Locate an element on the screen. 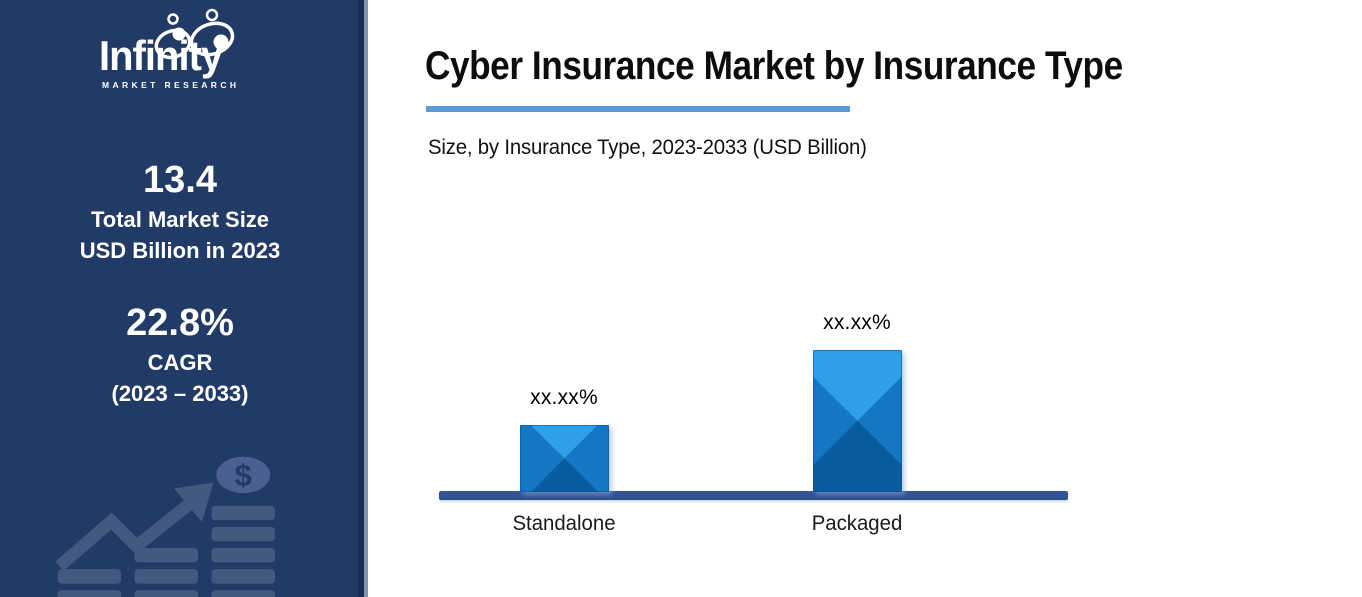 The width and height of the screenshot is (1362, 597). market-size-label-line1: Total Market Size is located at coordinates (180, 219).